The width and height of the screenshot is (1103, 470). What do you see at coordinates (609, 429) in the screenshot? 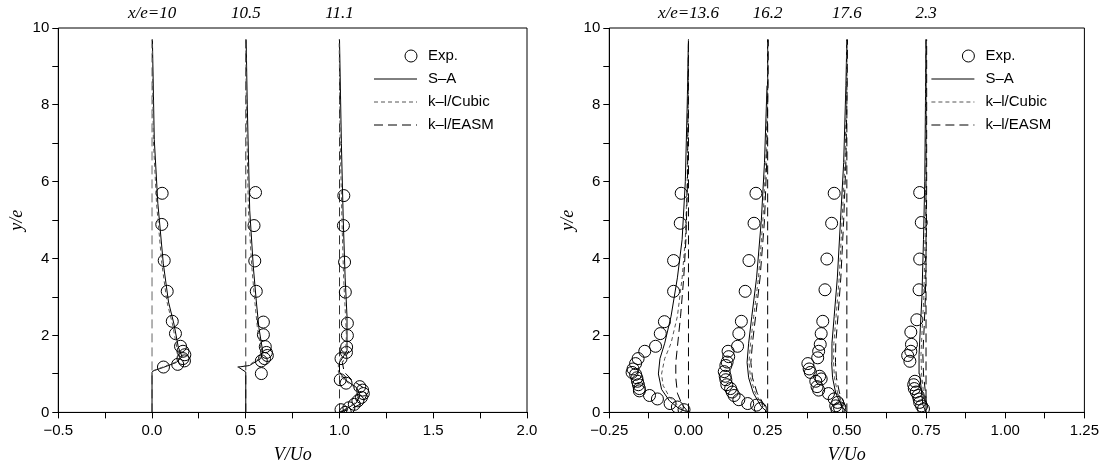
I see `x-tick-label: −0.25` at bounding box center [609, 429].